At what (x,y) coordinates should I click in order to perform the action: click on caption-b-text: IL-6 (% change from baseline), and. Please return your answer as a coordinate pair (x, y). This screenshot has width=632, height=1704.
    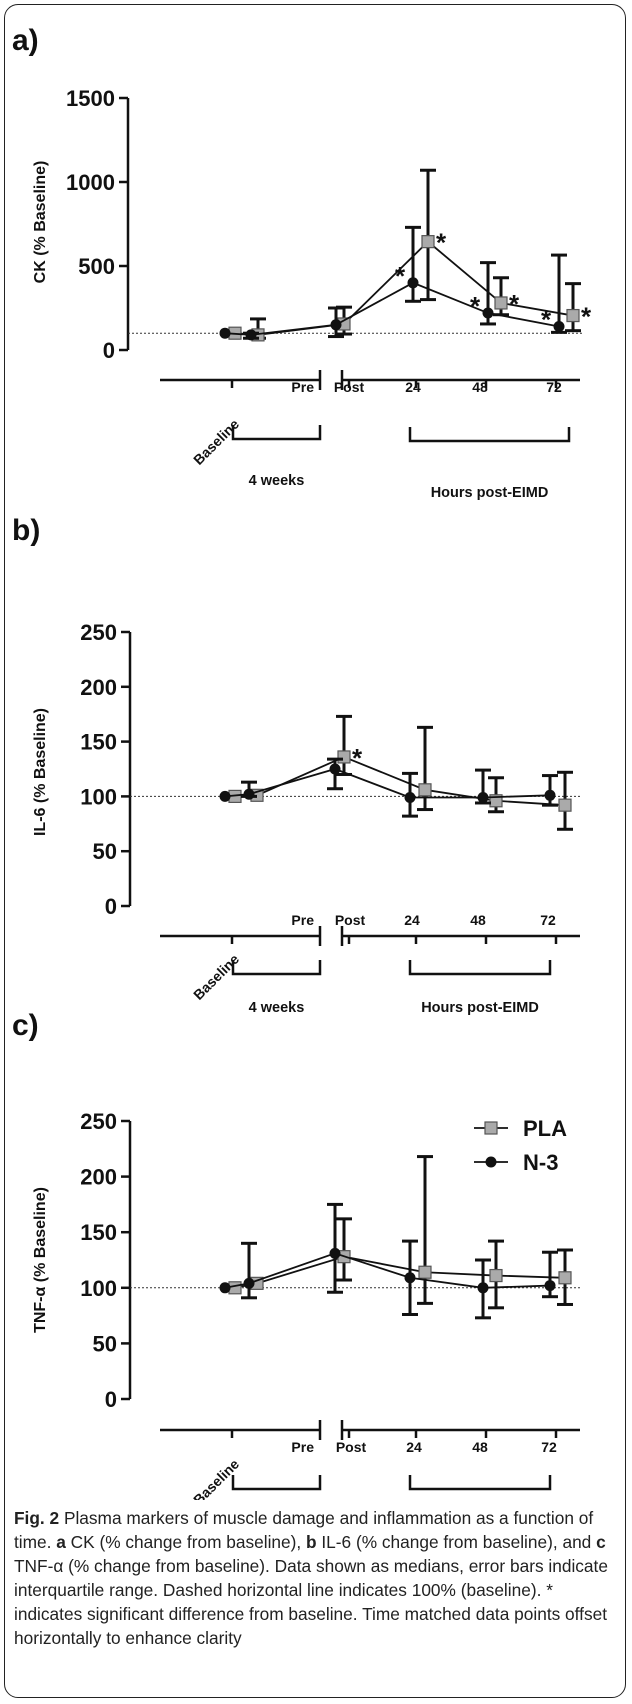
    Looking at the image, I should click on (456, 1542).